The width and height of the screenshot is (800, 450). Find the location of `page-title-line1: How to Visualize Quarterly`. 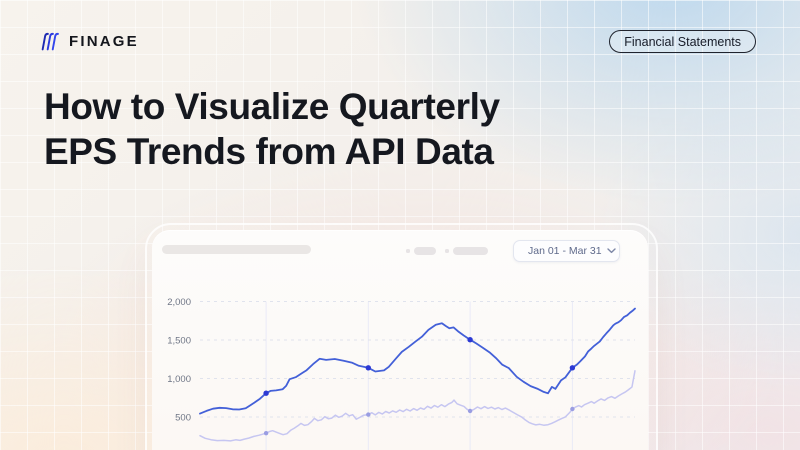

page-title-line1: How to Visualize Quarterly is located at coordinates (272, 106).